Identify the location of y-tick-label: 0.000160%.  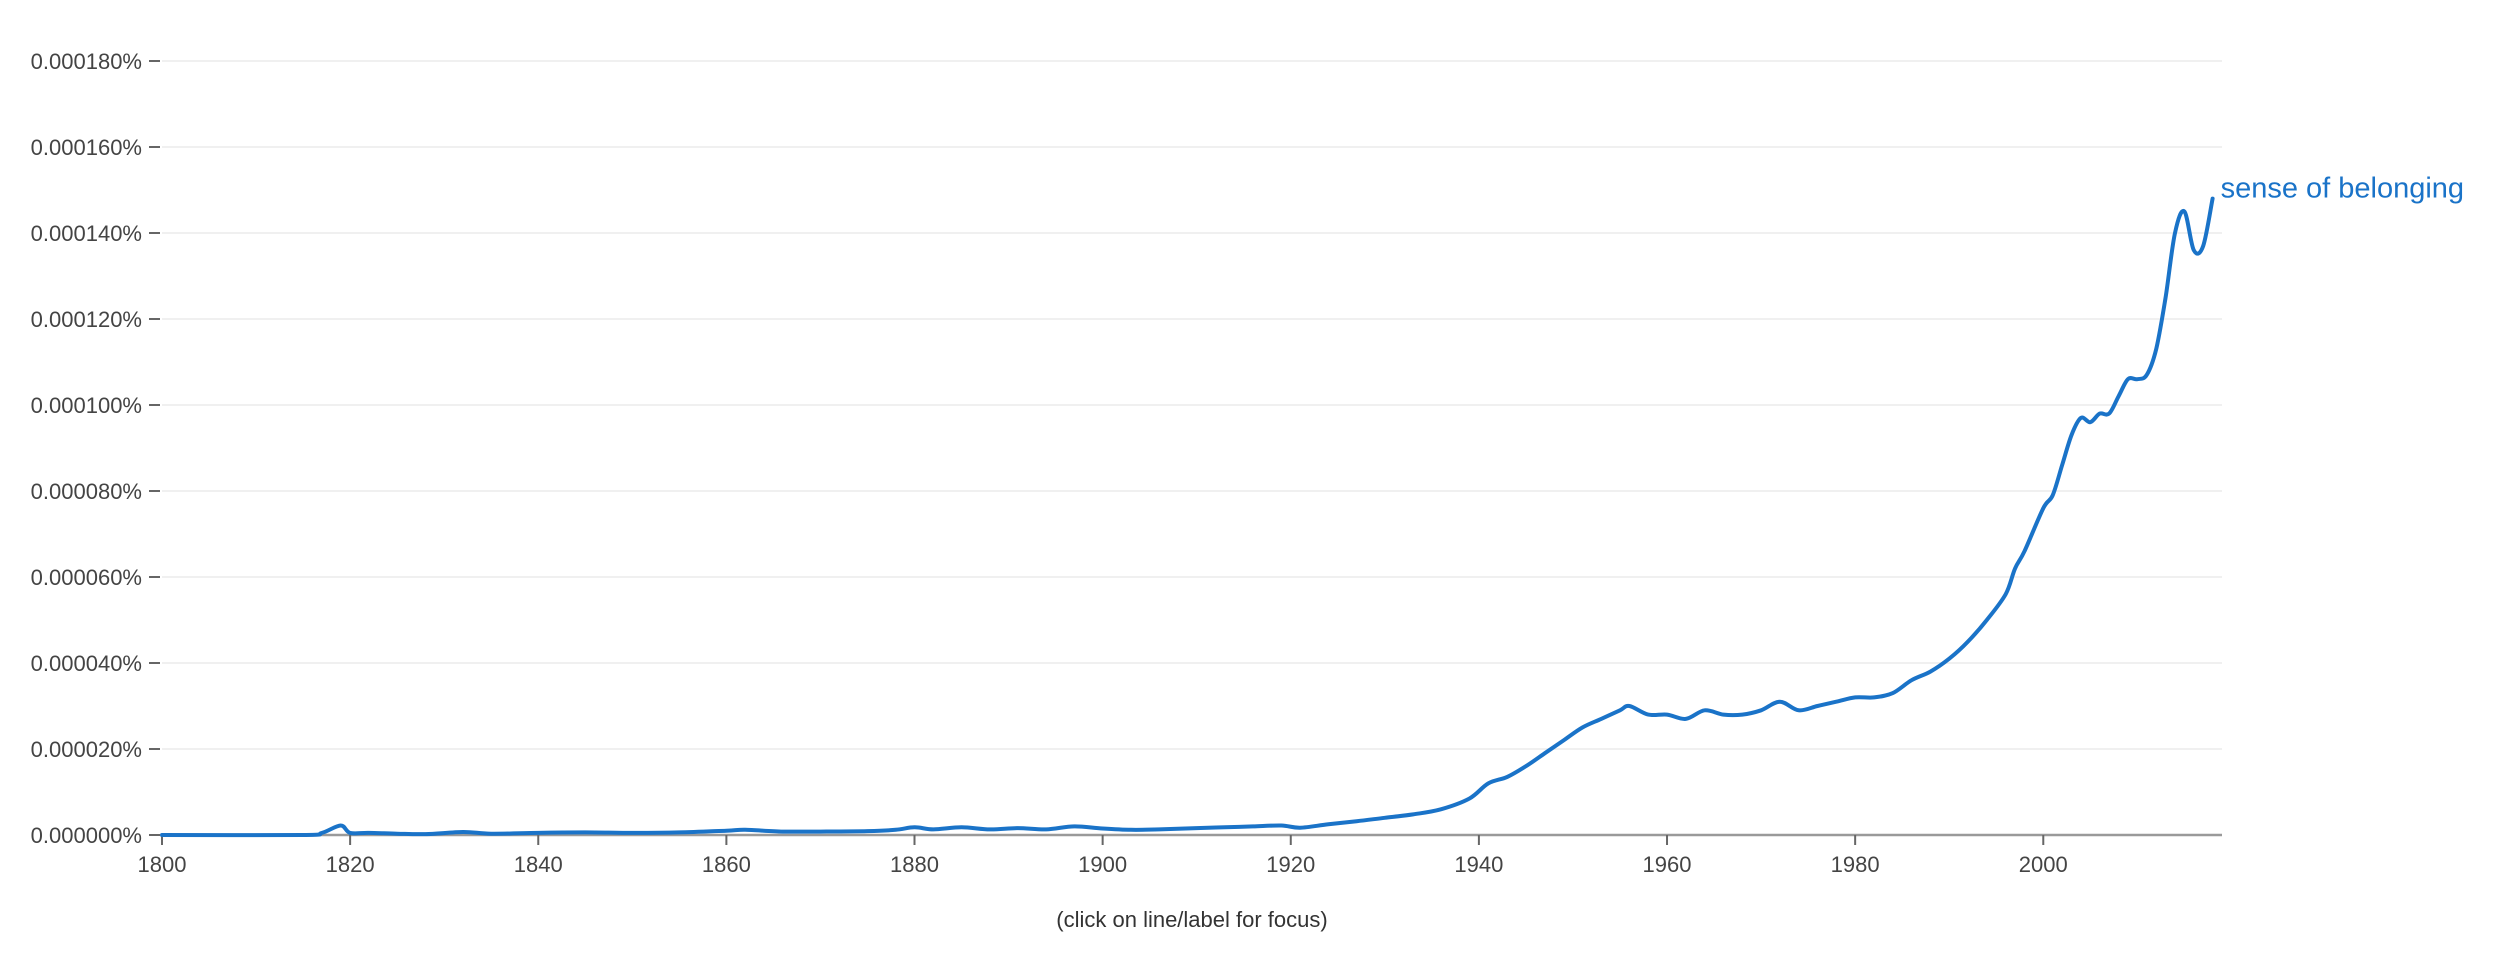
(86, 147).